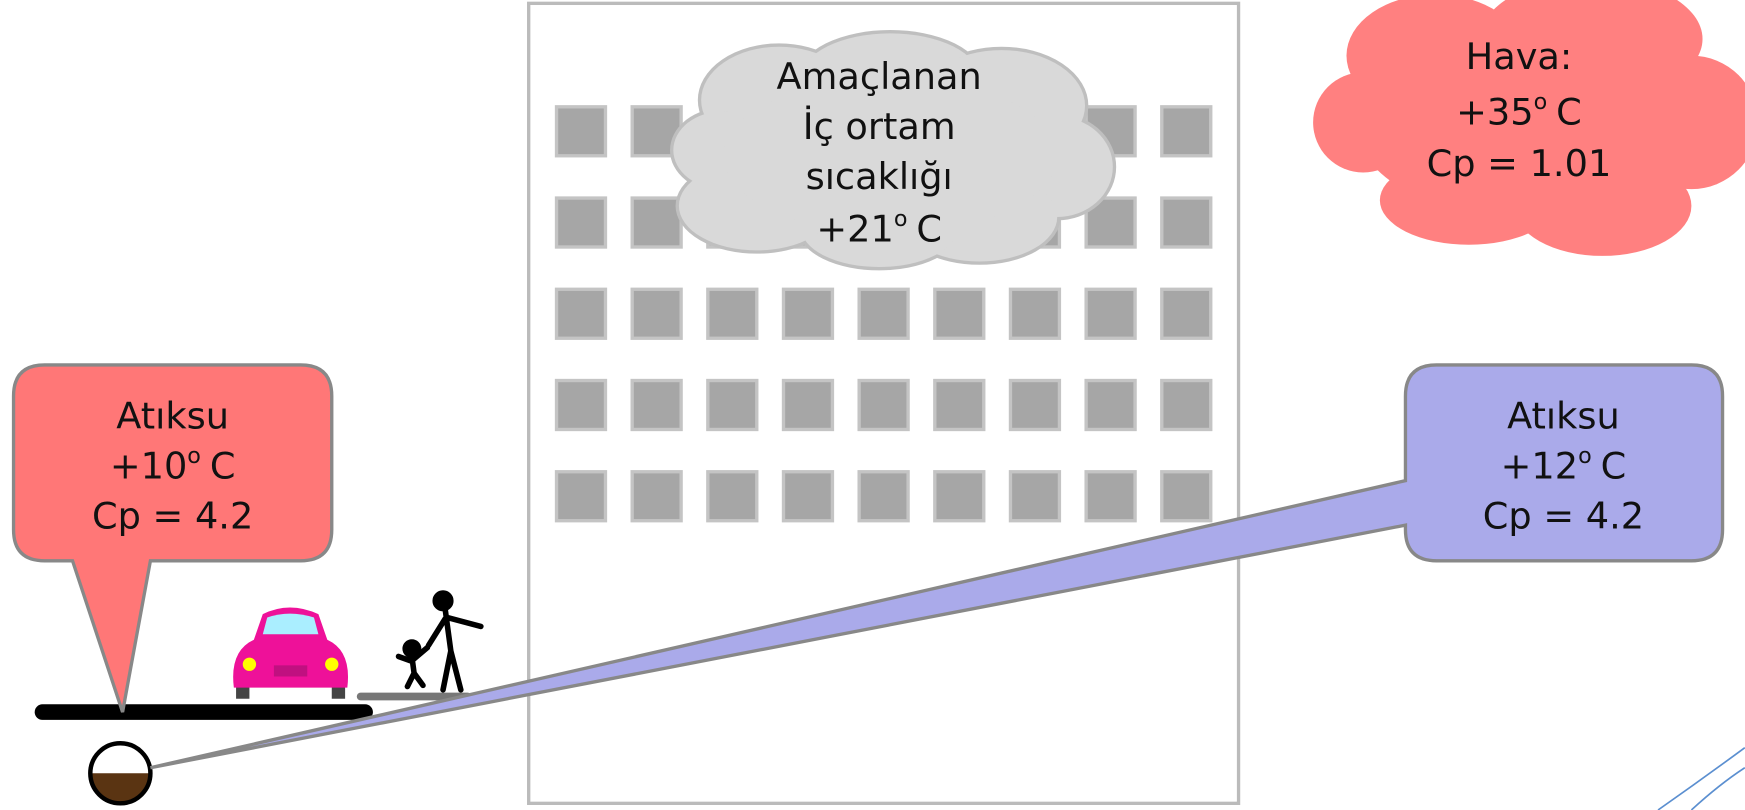  Describe the element at coordinates (120, 773) in the screenshot. I see `manhole` at that location.